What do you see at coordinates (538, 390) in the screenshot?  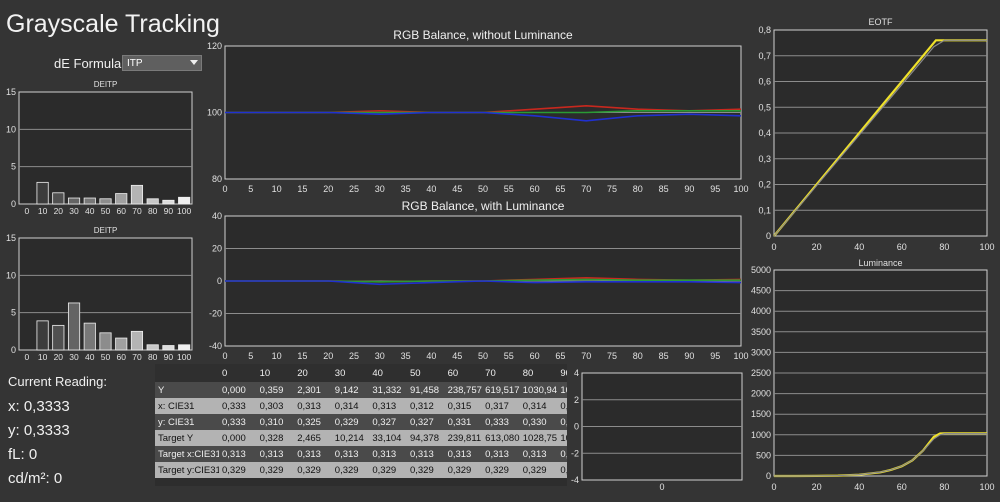 I see `table-cell: 1030,947` at bounding box center [538, 390].